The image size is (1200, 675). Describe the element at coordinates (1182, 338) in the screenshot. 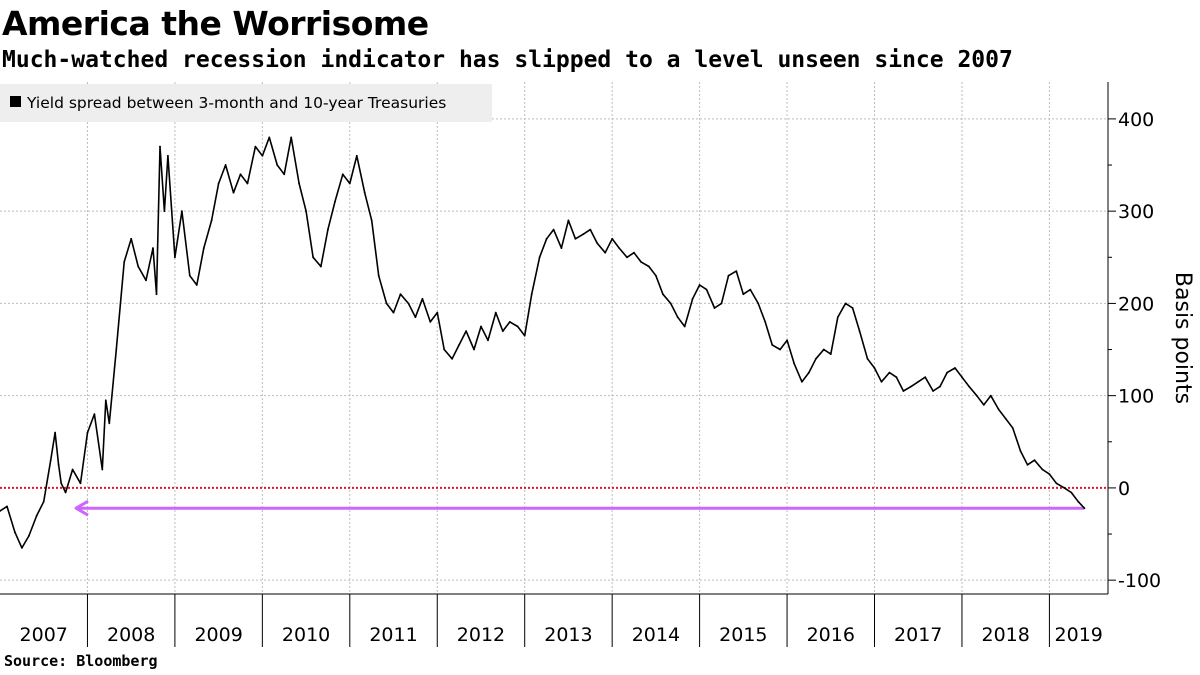

I see `y-axis-label: Basis points` at that location.